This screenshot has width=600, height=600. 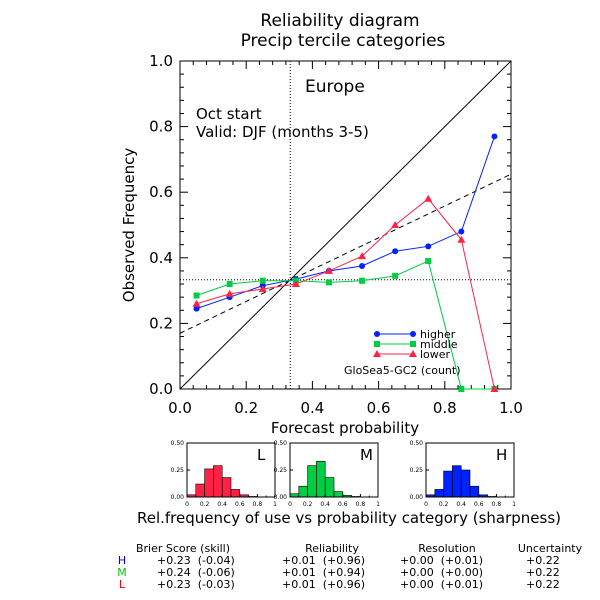 What do you see at coordinates (413, 344) in the screenshot?
I see `legend-marker-middle` at bounding box center [413, 344].